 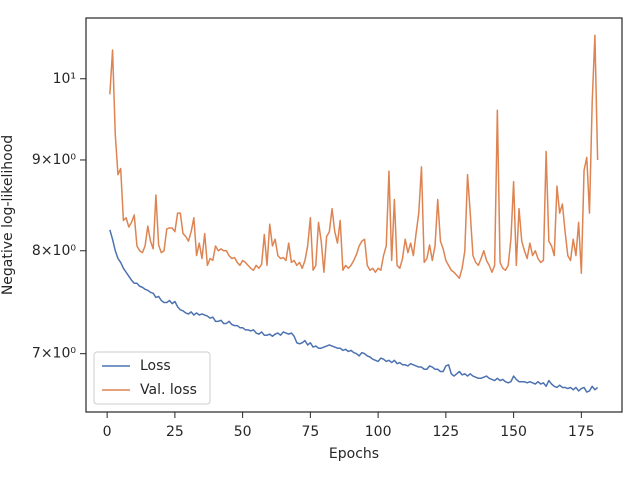 I want to click on x-axis-label: Epochs, so click(x=354, y=454).